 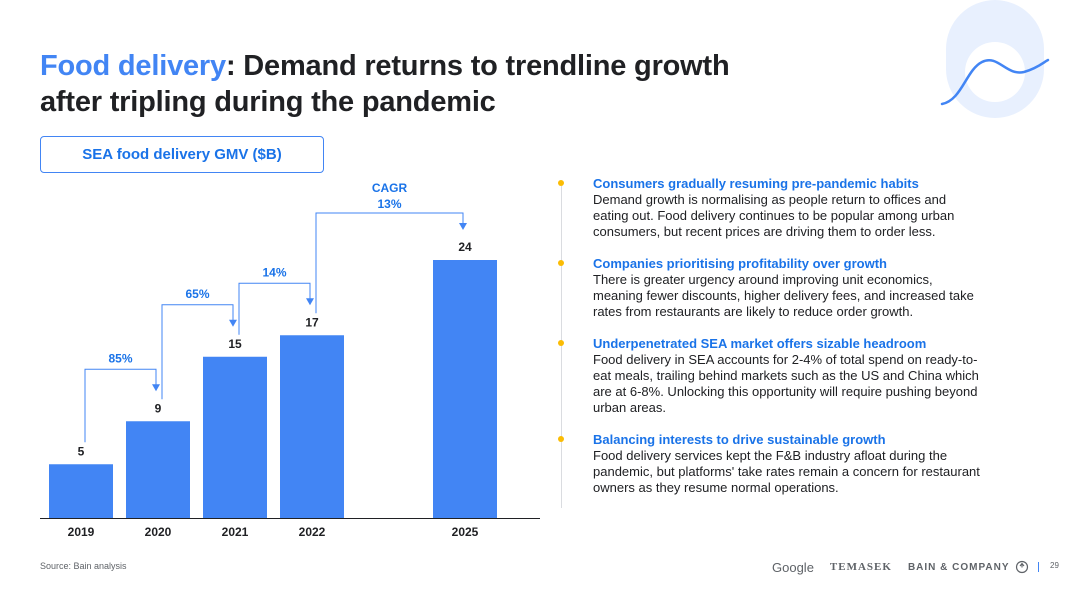 What do you see at coordinates (182, 154) in the screenshot?
I see `chart-label: SEA food delivery GMV ($B)` at bounding box center [182, 154].